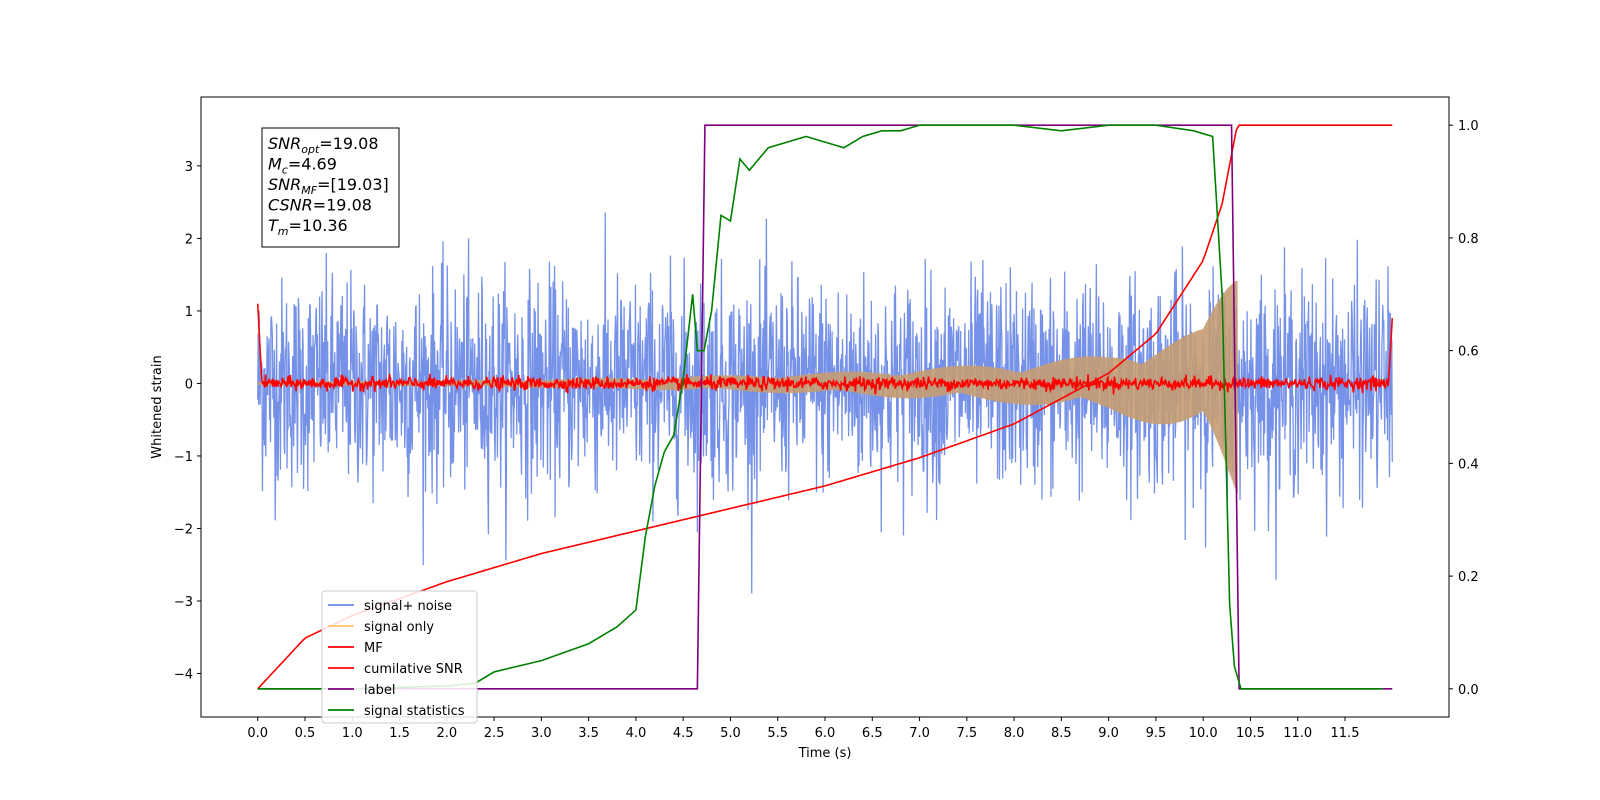 The height and width of the screenshot is (800, 1600). I want to click on legend-label: signal only, so click(399, 627).